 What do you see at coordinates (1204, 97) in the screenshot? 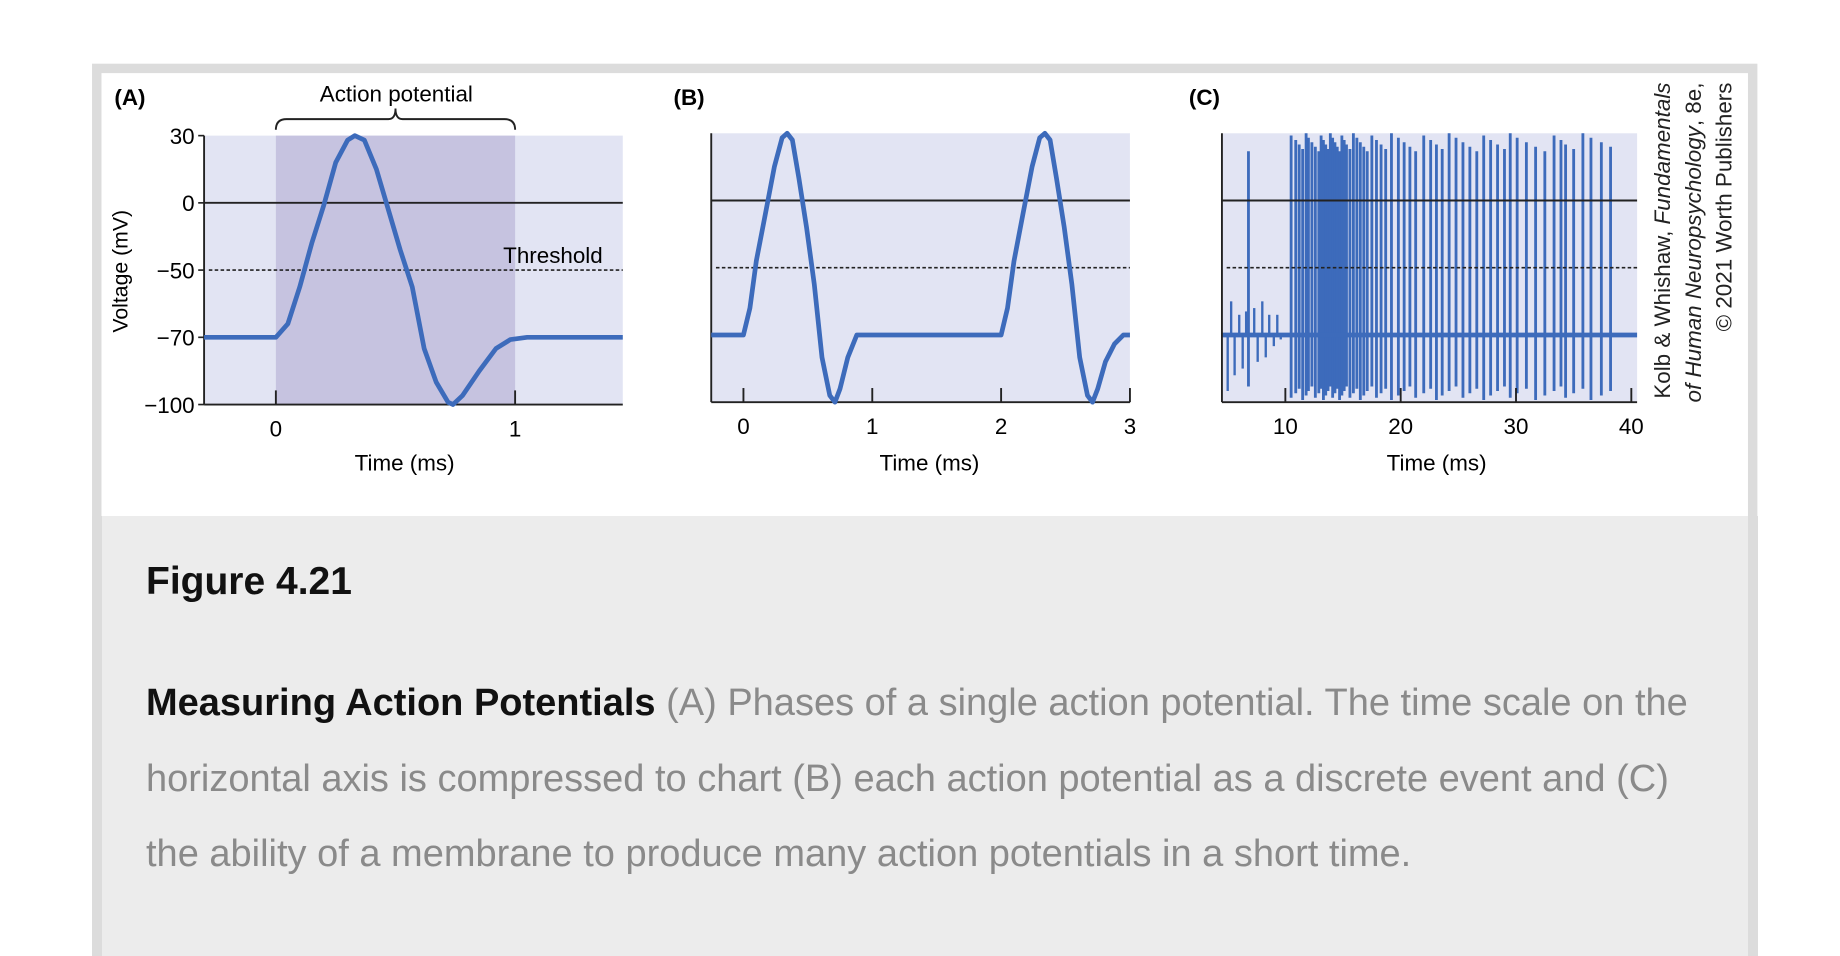
I see `panel-c-label: (C)` at bounding box center [1204, 97].